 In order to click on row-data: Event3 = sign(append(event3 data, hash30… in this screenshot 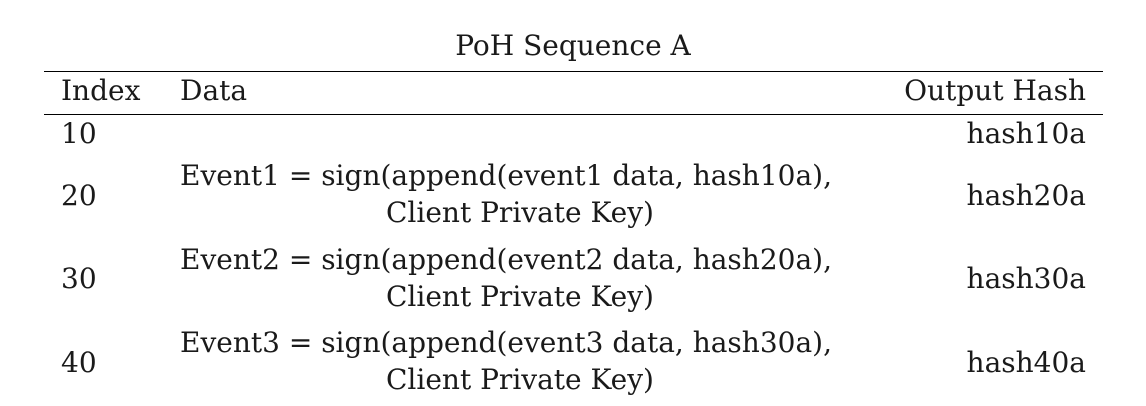, I will do `click(520, 361)`.